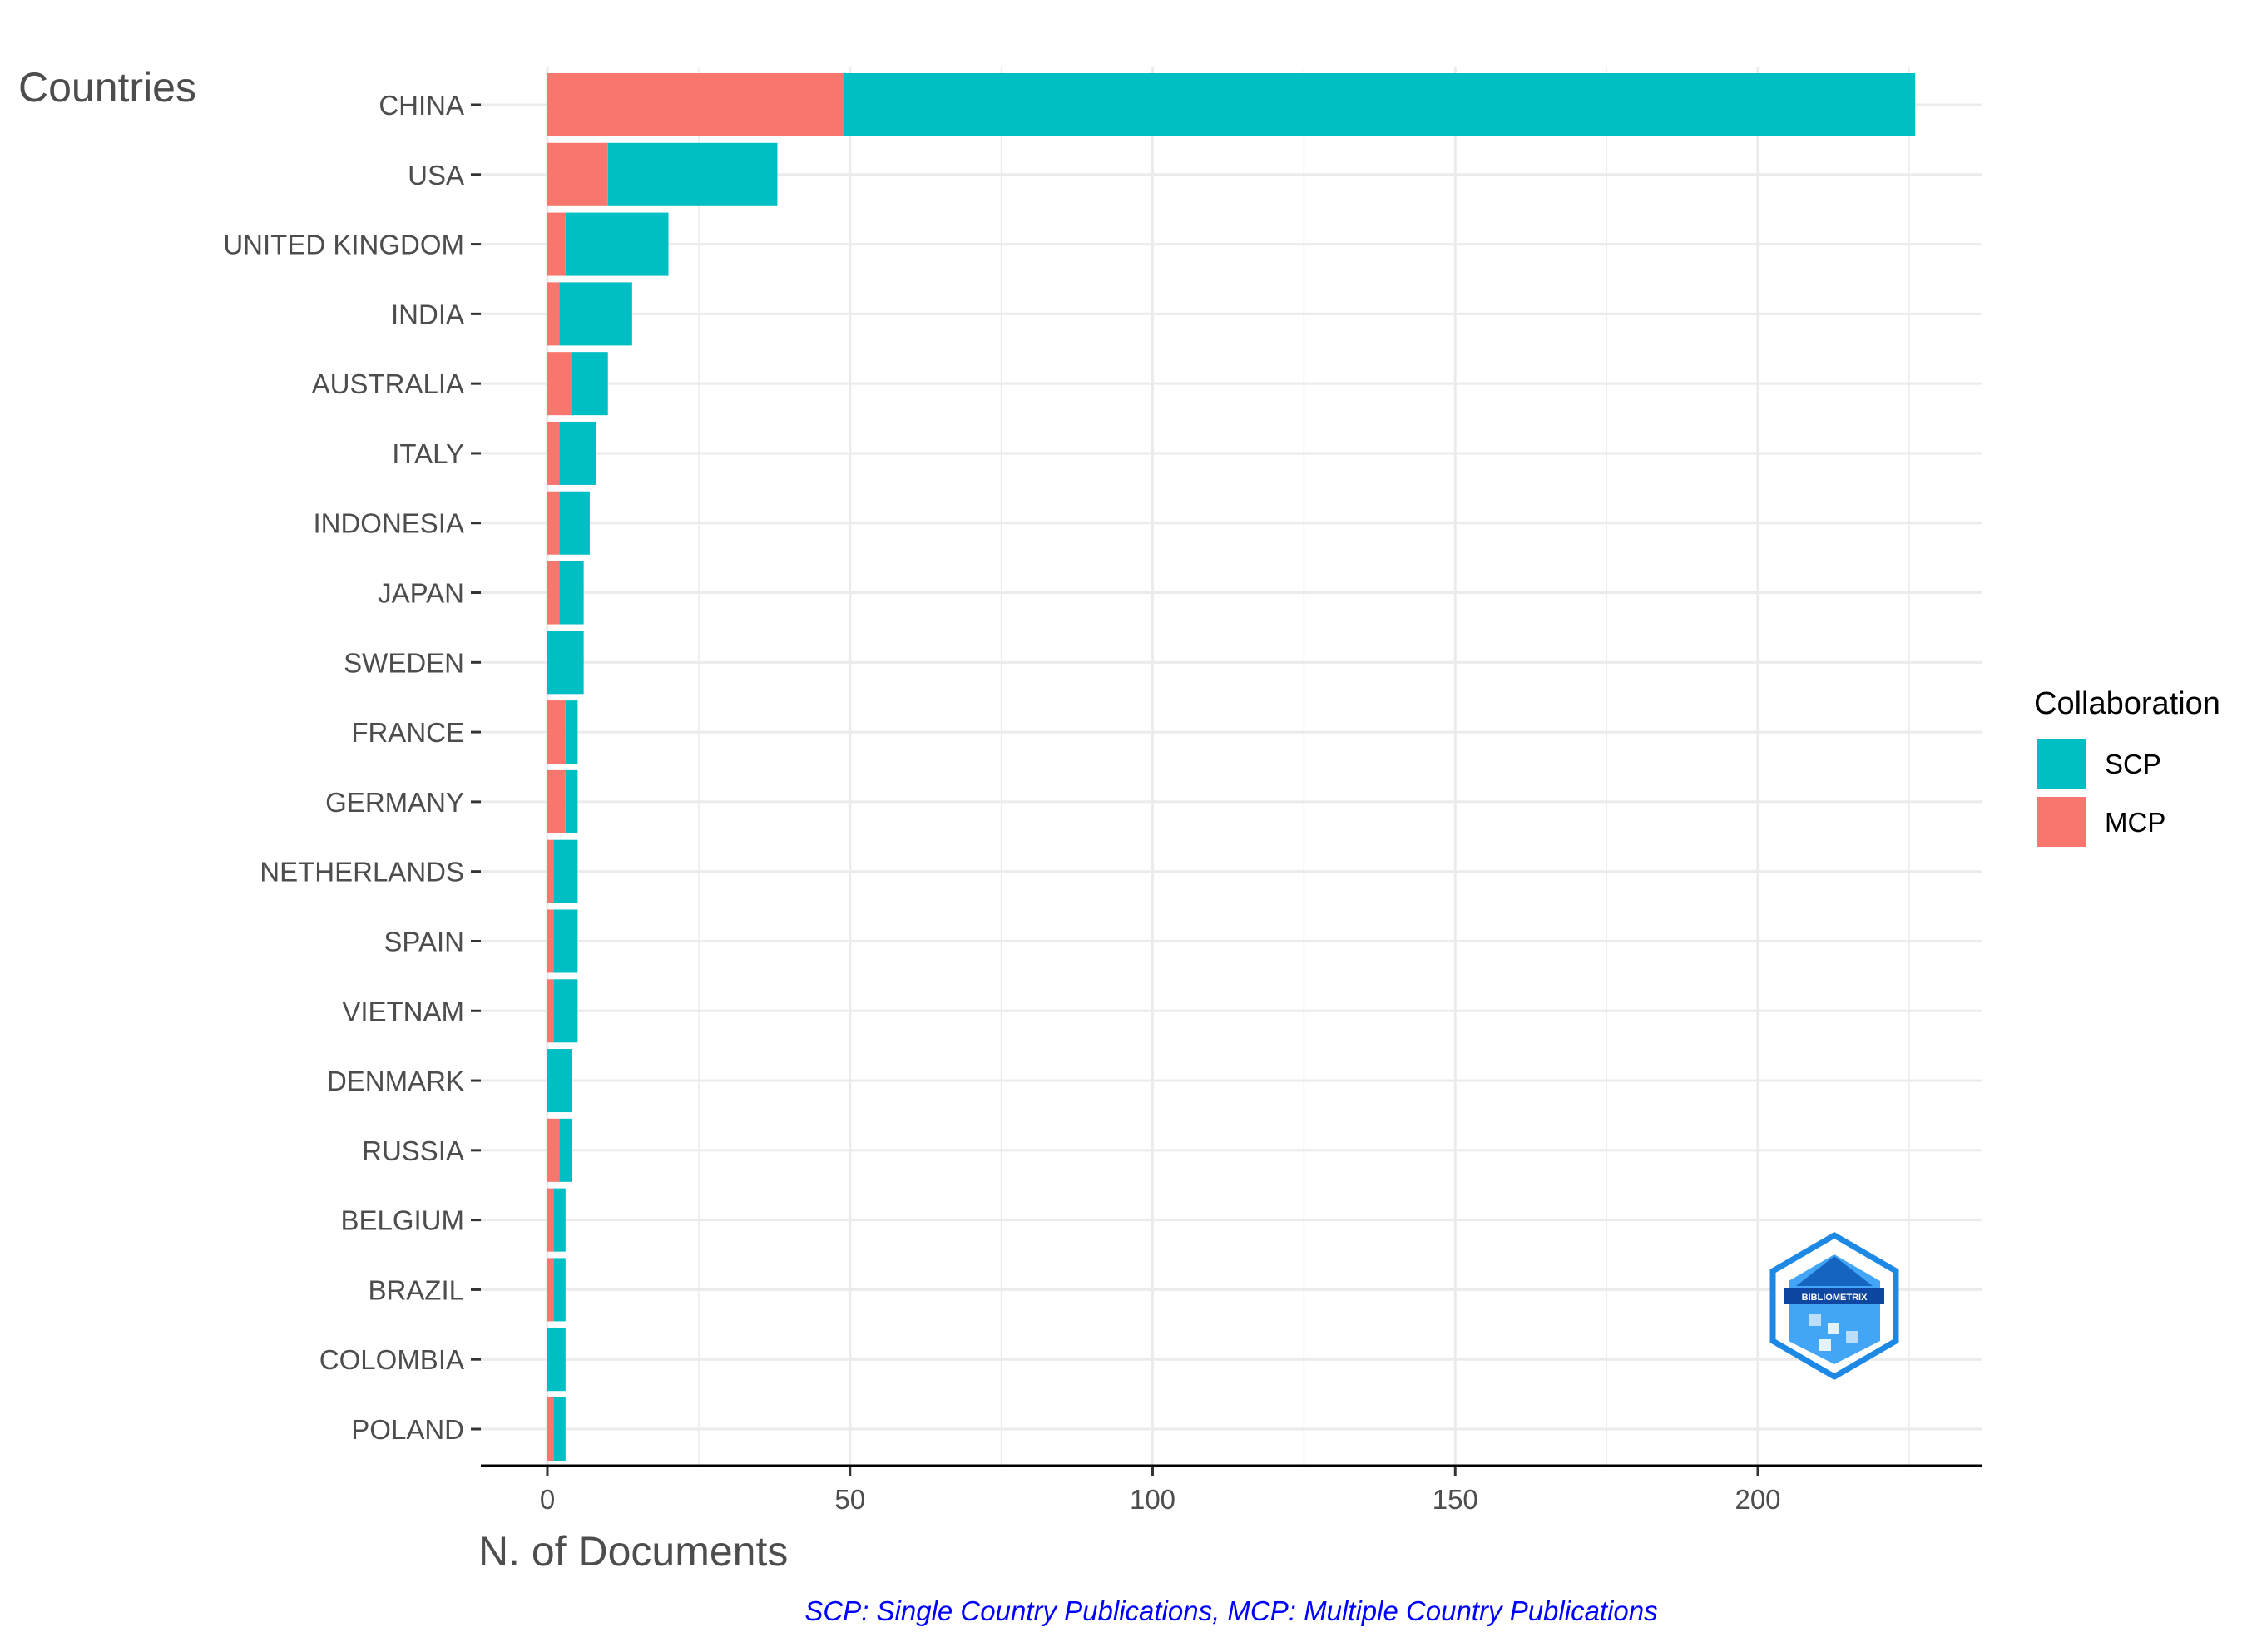 The width and height of the screenshot is (2242, 1652). What do you see at coordinates (421, 593) in the screenshot?
I see `y-tick-label: JAPAN` at bounding box center [421, 593].